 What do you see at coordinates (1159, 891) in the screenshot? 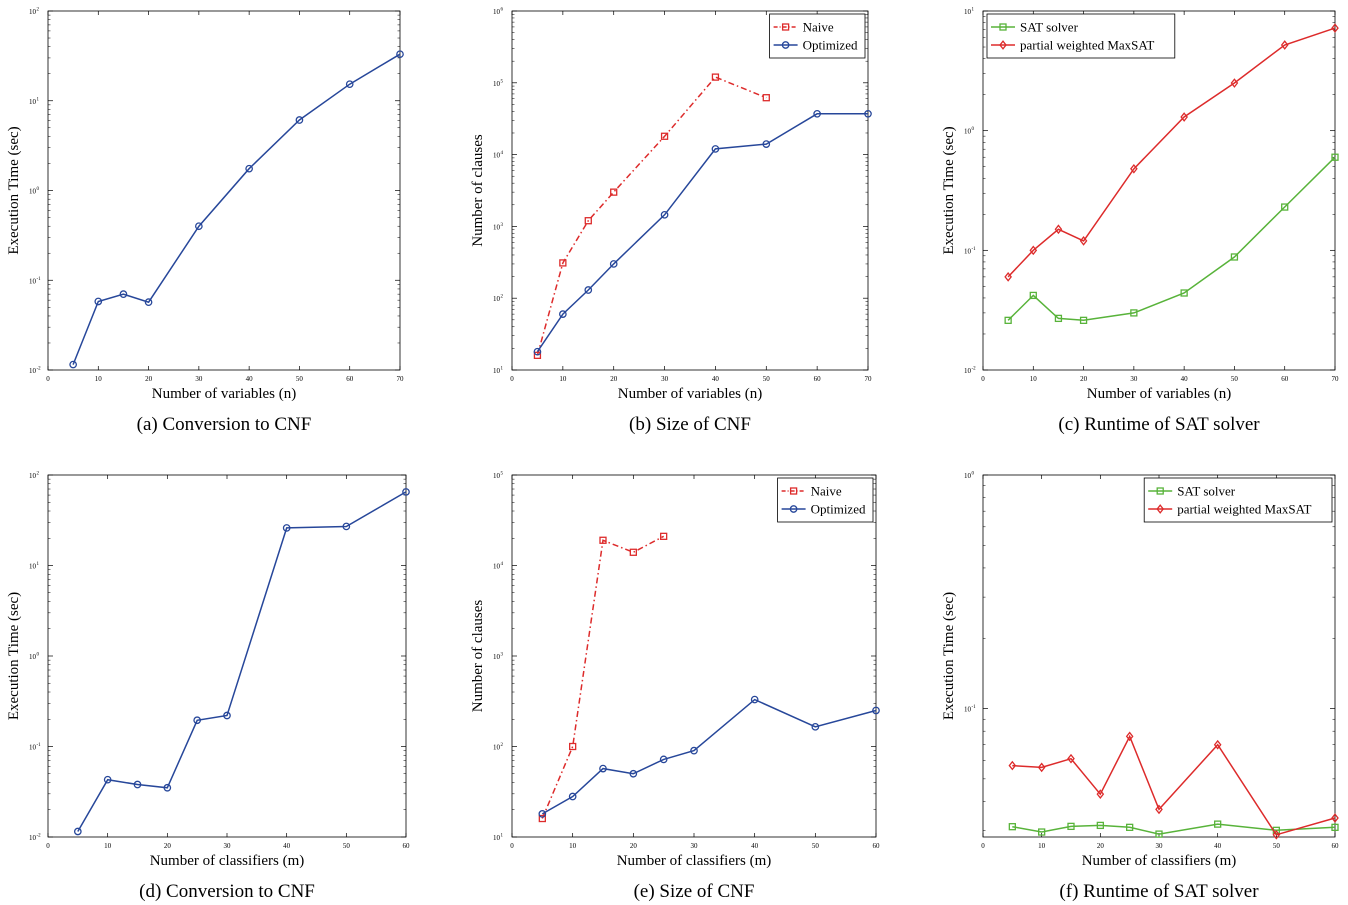
I see `chart-caption: (f) Runtime of SAT solver` at bounding box center [1159, 891].